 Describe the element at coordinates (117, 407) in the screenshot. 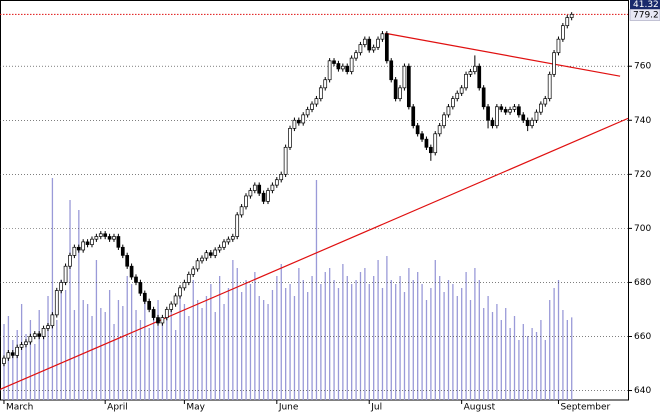

I see `x-tick-label: April` at that location.